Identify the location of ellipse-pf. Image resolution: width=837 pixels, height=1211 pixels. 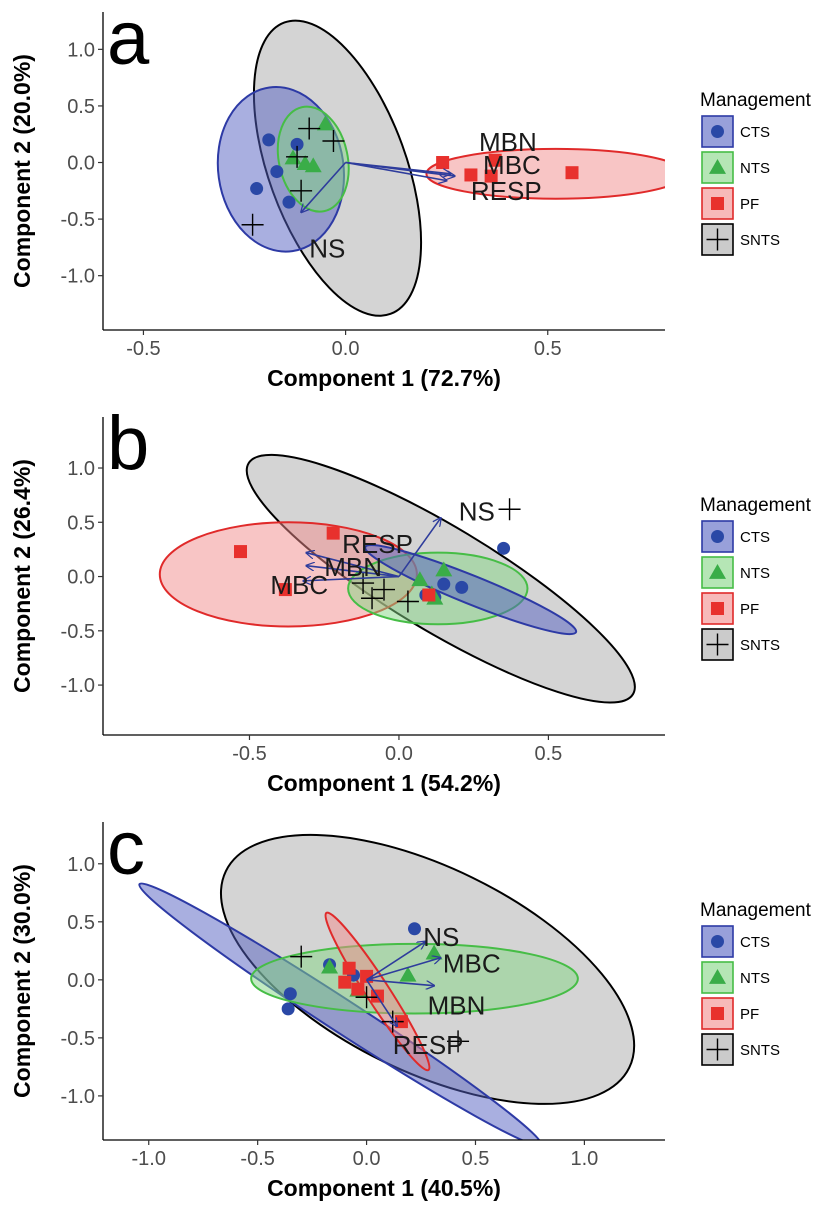
(545, 173).